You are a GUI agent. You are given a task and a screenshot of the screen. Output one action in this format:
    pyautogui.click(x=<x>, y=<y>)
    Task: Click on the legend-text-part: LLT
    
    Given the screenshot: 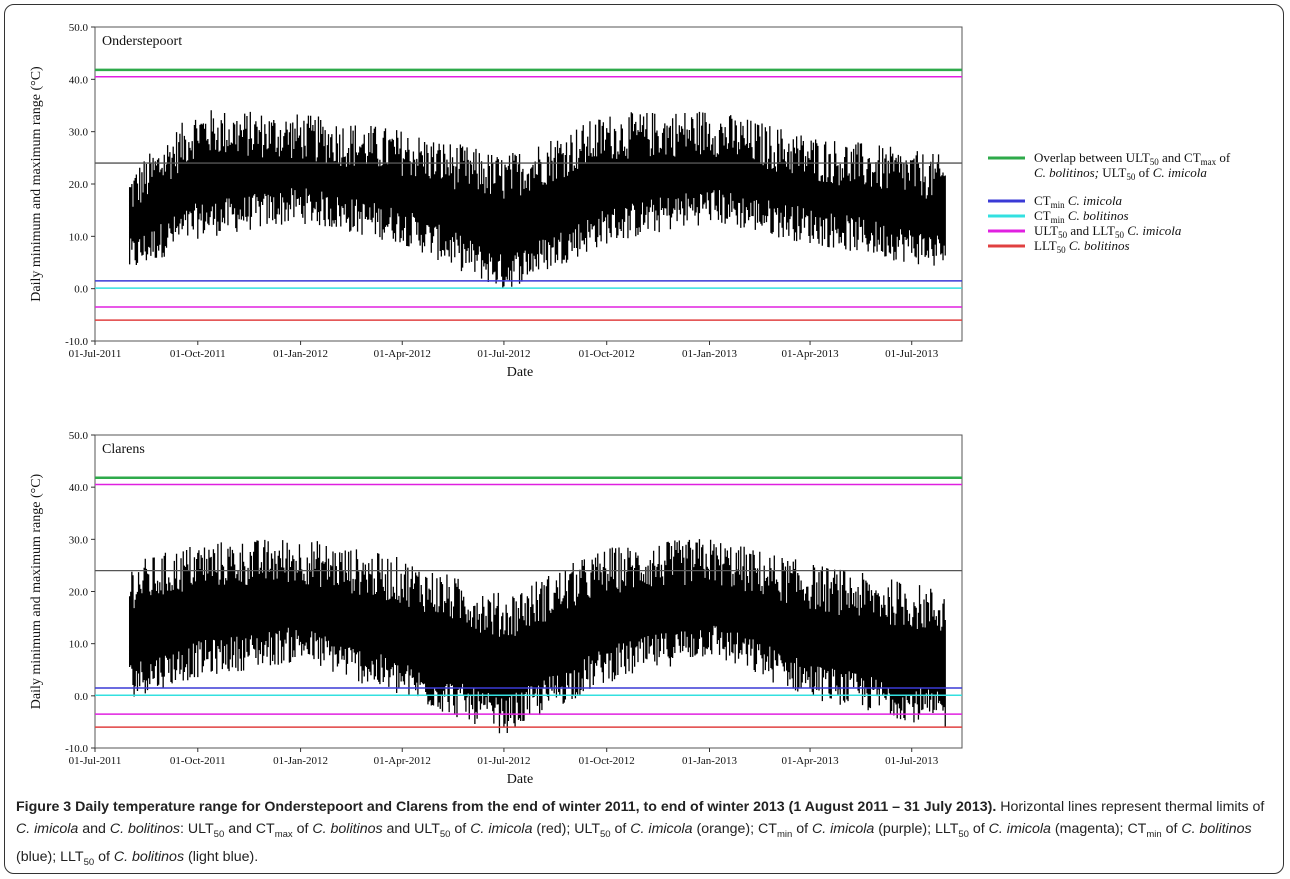 What is the action you would take?
    pyautogui.click(x=1045, y=245)
    